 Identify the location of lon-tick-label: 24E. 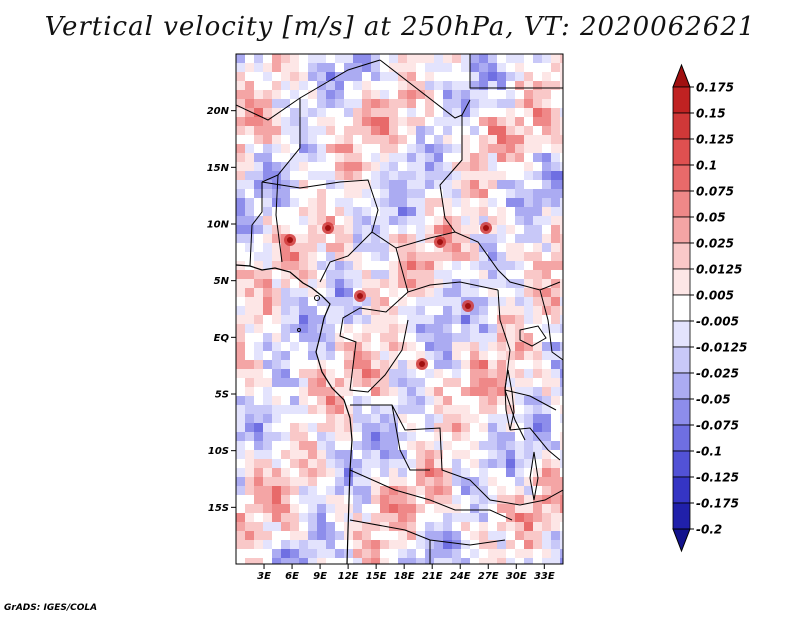
(460, 576).